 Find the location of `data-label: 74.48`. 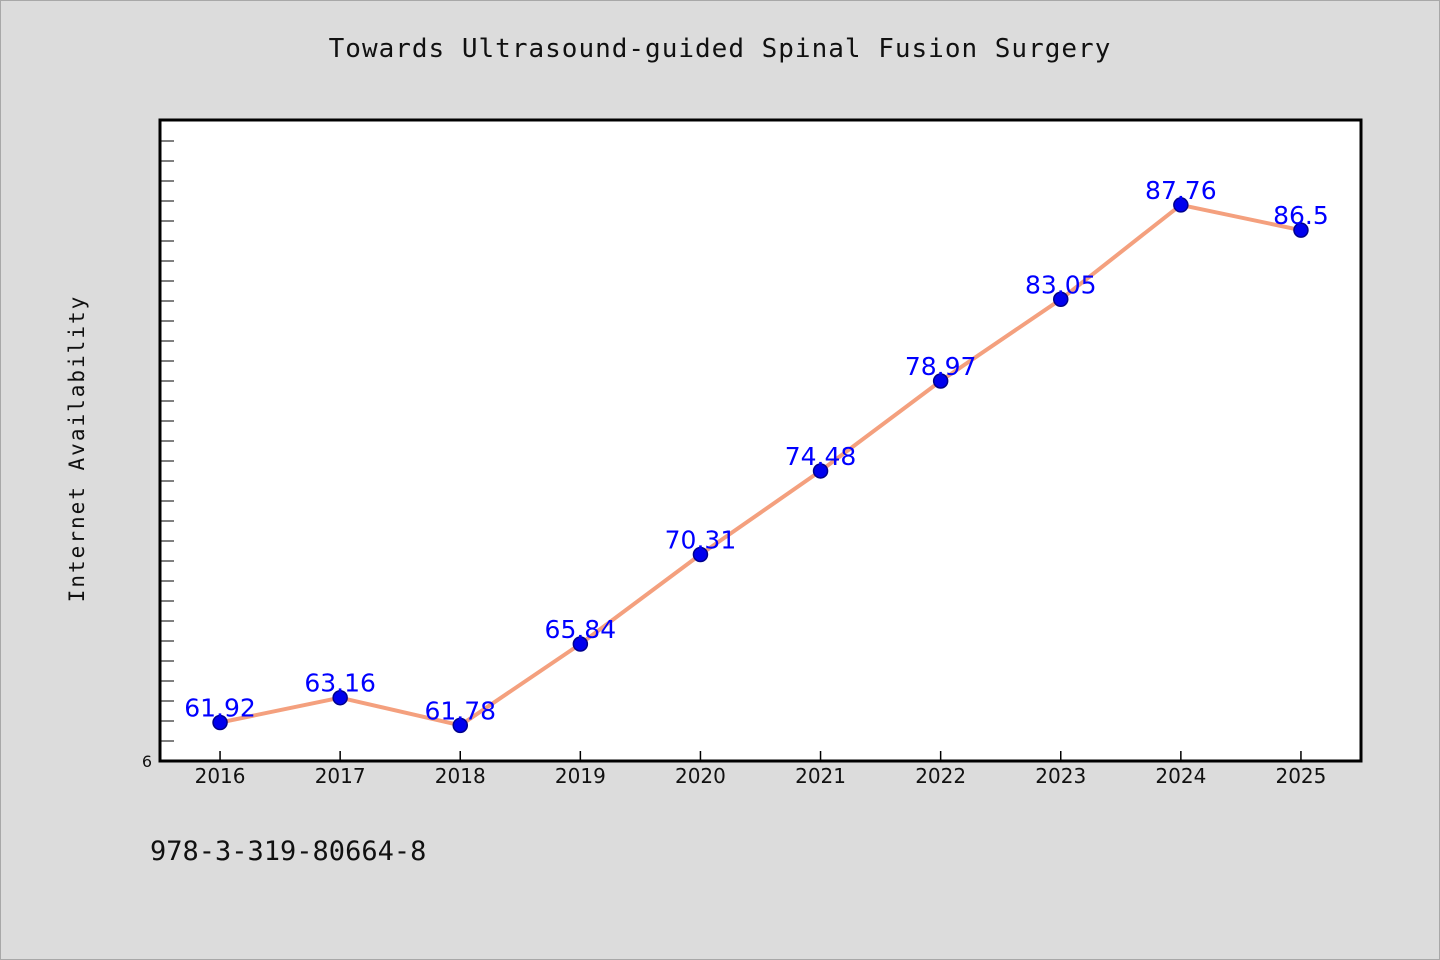

data-label: 74.48 is located at coordinates (821, 456).